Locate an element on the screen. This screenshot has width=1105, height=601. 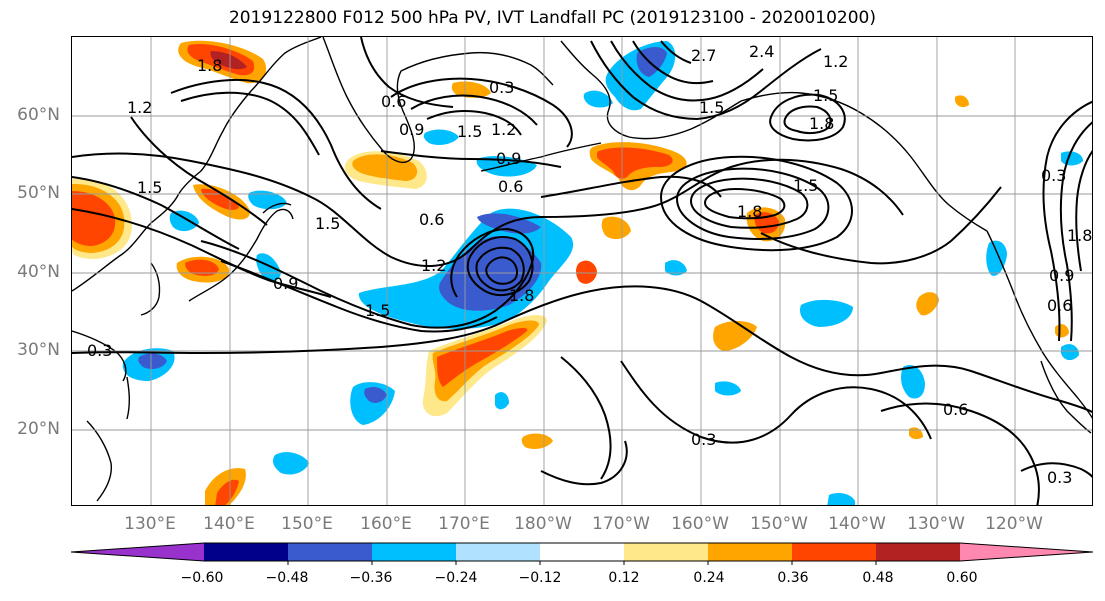
contour-label: 2.7 is located at coordinates (703, 55).